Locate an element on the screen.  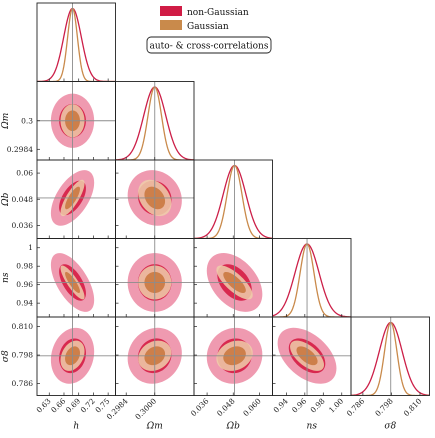
annotation-frame is located at coordinates (209, 45).